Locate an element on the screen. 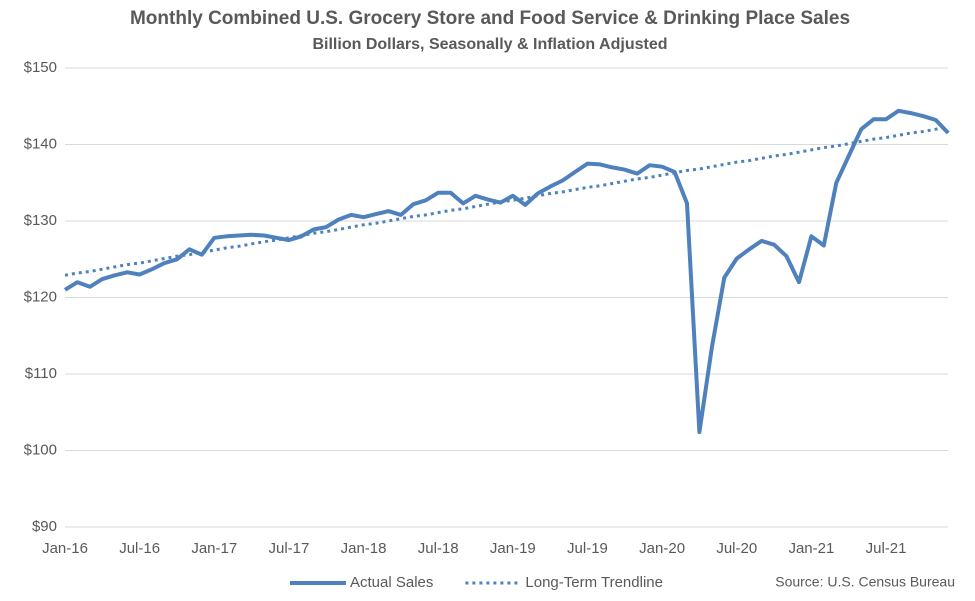 Image resolution: width=975 pixels, height=601 pixels. x-tick-label: Jan-18 is located at coordinates (364, 548).